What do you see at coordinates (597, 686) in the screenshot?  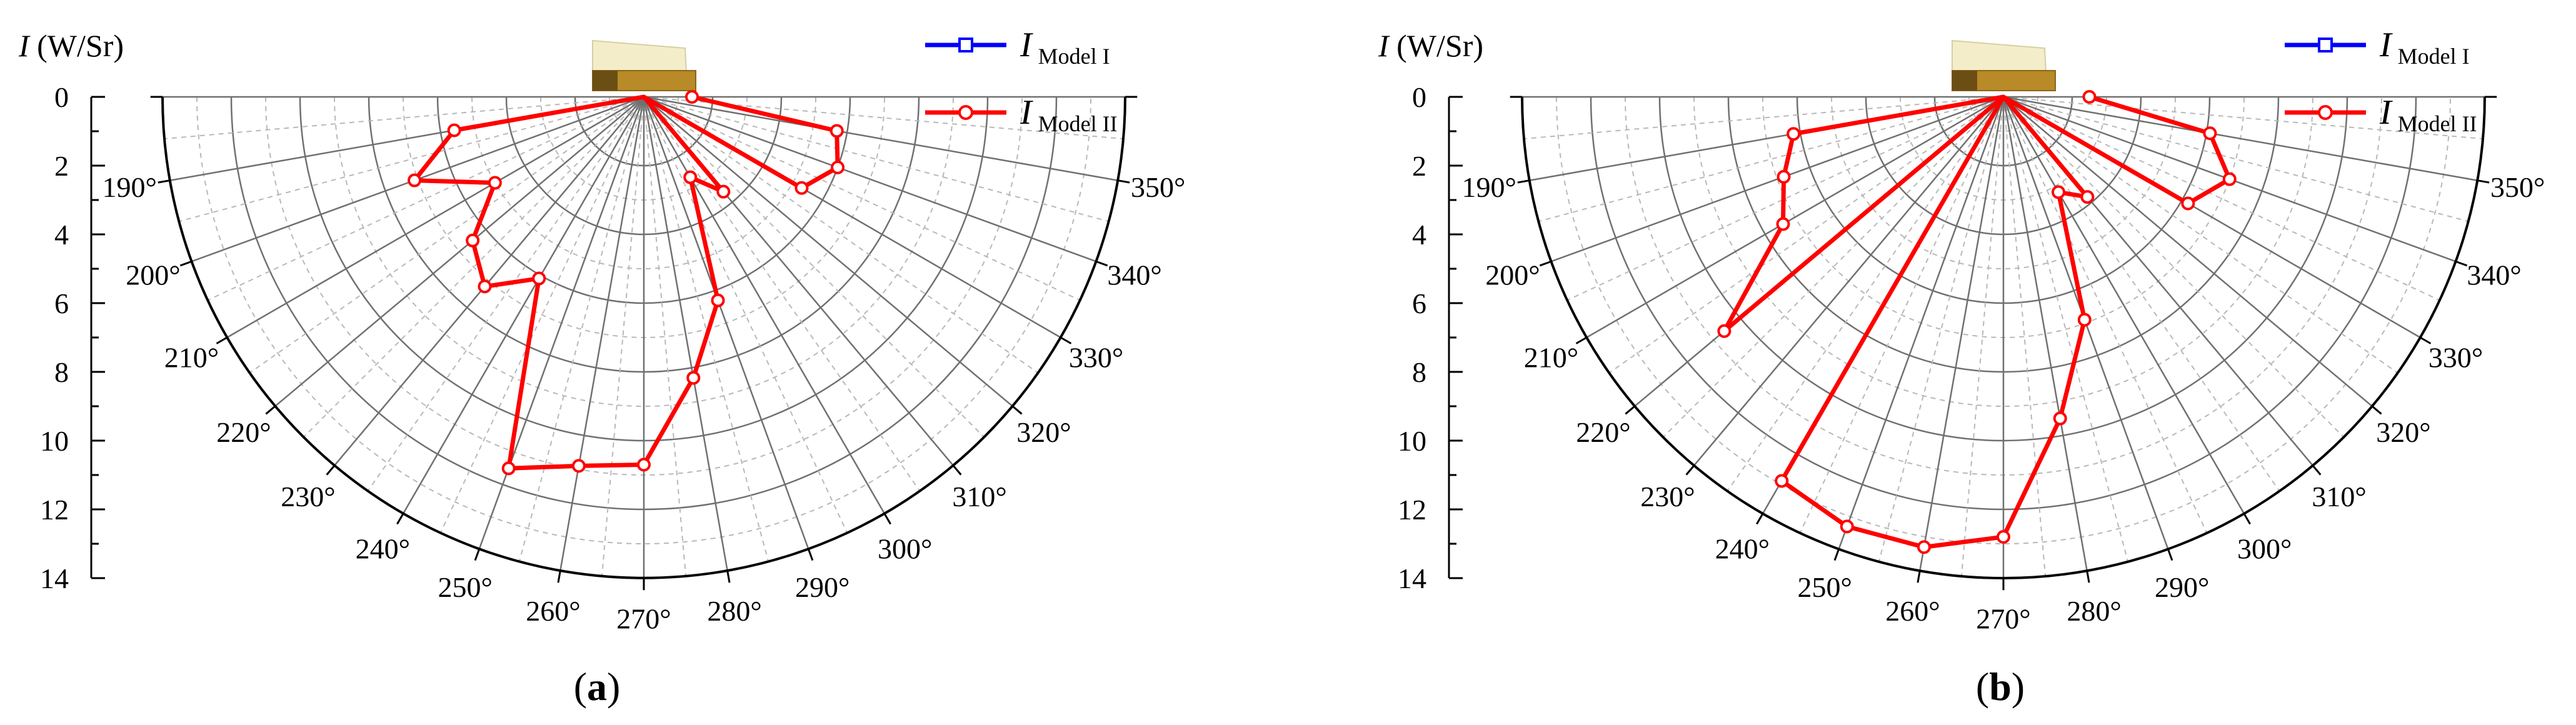 I see `panel-label-letter: a` at bounding box center [597, 686].